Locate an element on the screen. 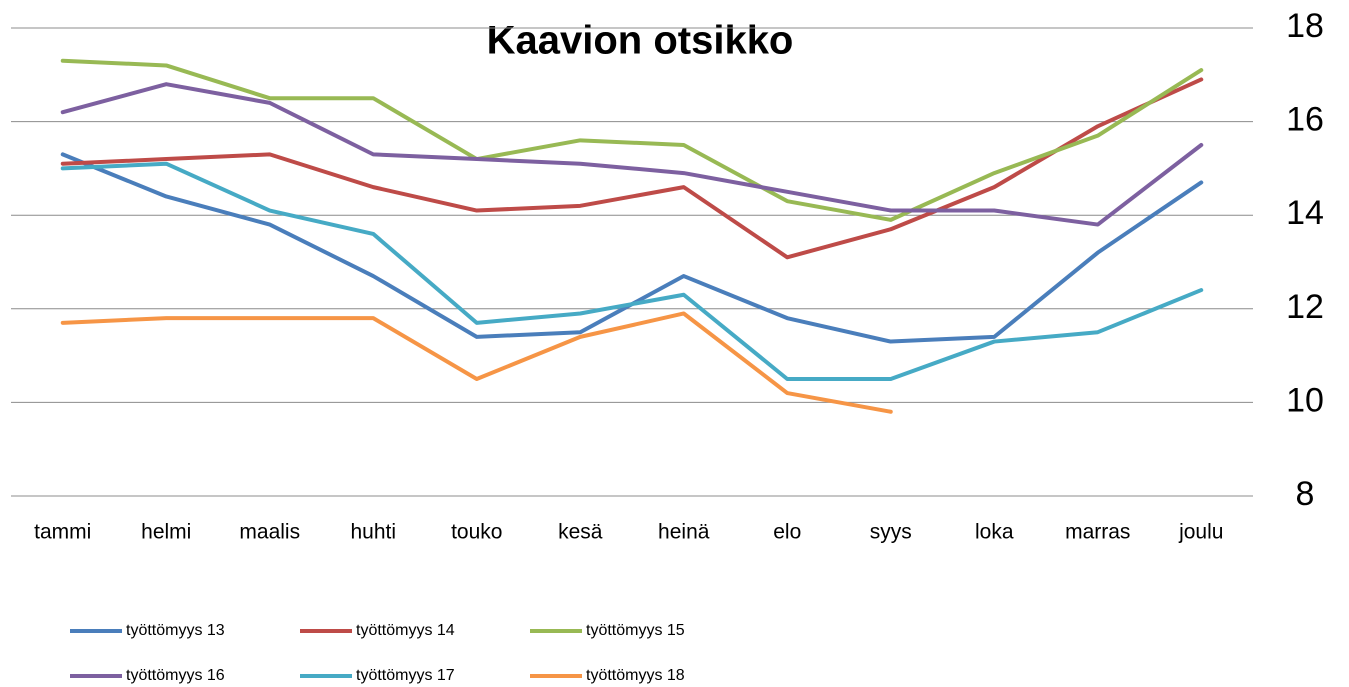 The image size is (1349, 687). legend-label: työttömyys 16 is located at coordinates (175, 675).